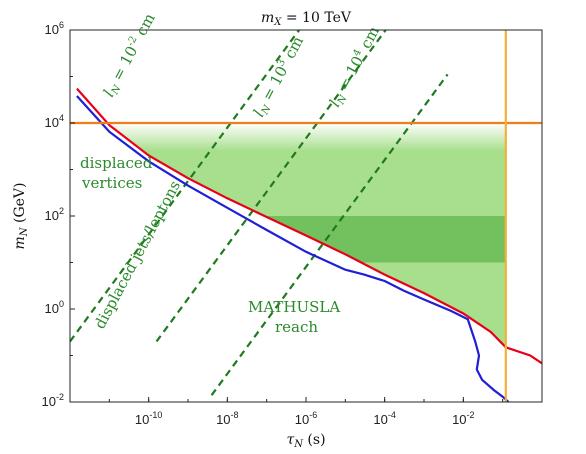 The image size is (586, 454). Describe the element at coordinates (305, 441) in the screenshot. I see `x-axis-title: τN (s)` at that location.